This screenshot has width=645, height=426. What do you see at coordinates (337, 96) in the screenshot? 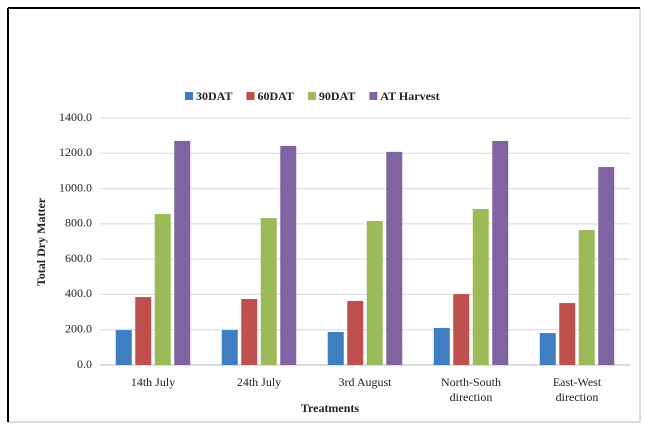
I see `legend-label: 90DAT` at bounding box center [337, 96].